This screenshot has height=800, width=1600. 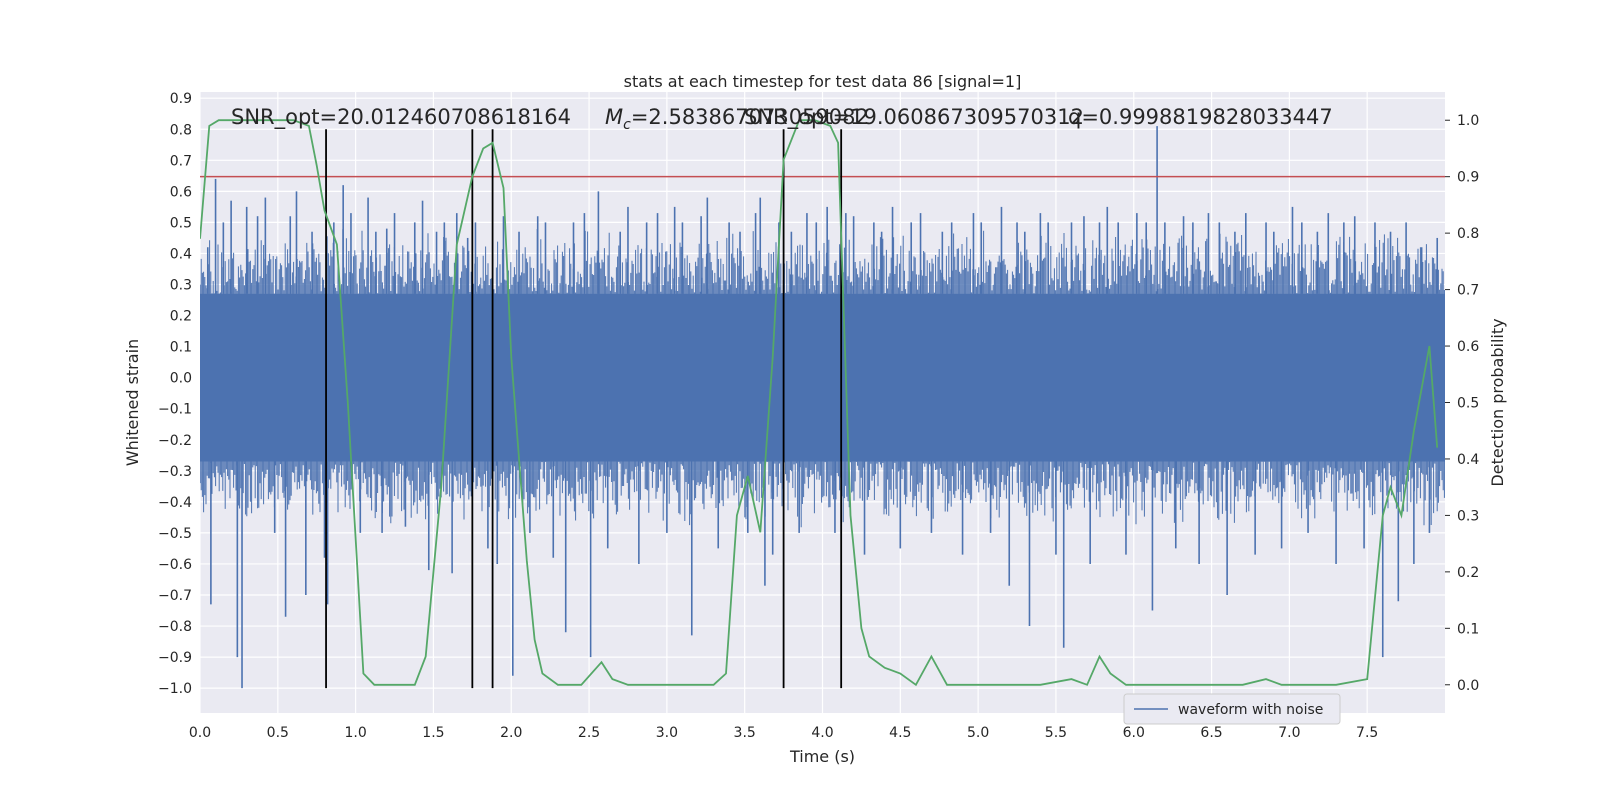 What do you see at coordinates (1468, 178) in the screenshot?
I see `y-right-tick-label: 0.9` at bounding box center [1468, 178].